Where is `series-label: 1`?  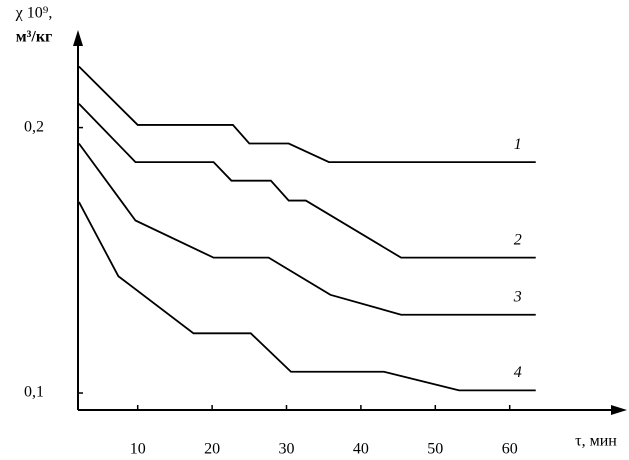
series-label: 1 is located at coordinates (518, 144).